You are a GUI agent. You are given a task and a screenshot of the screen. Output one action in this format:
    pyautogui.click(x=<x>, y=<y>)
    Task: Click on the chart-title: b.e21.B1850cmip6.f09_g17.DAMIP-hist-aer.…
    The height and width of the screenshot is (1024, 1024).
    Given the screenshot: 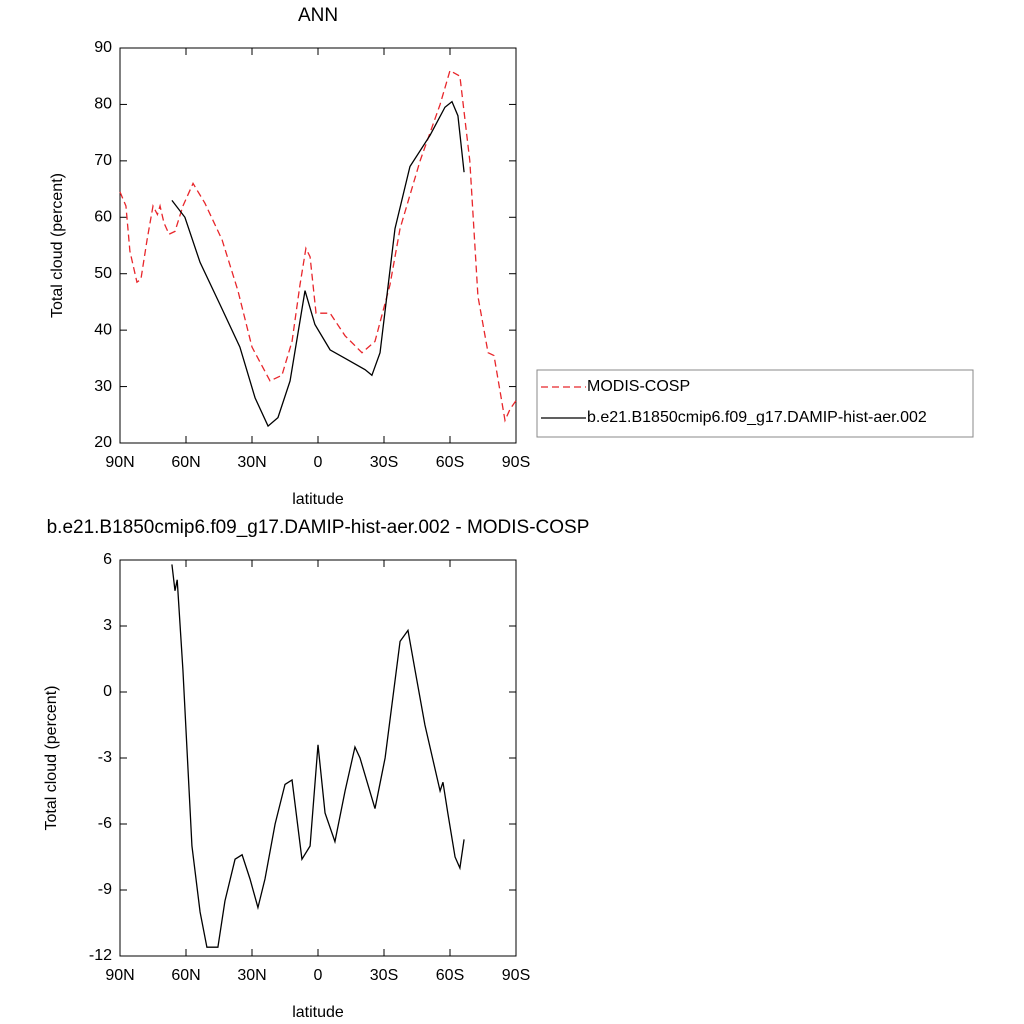 What is the action you would take?
    pyautogui.click(x=318, y=527)
    